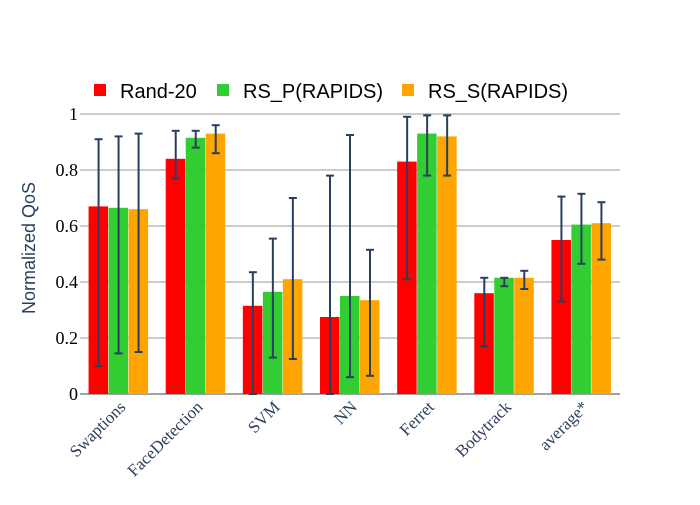 This screenshot has width=700, height=505. I want to click on y-tick-label: 0, so click(73, 394).